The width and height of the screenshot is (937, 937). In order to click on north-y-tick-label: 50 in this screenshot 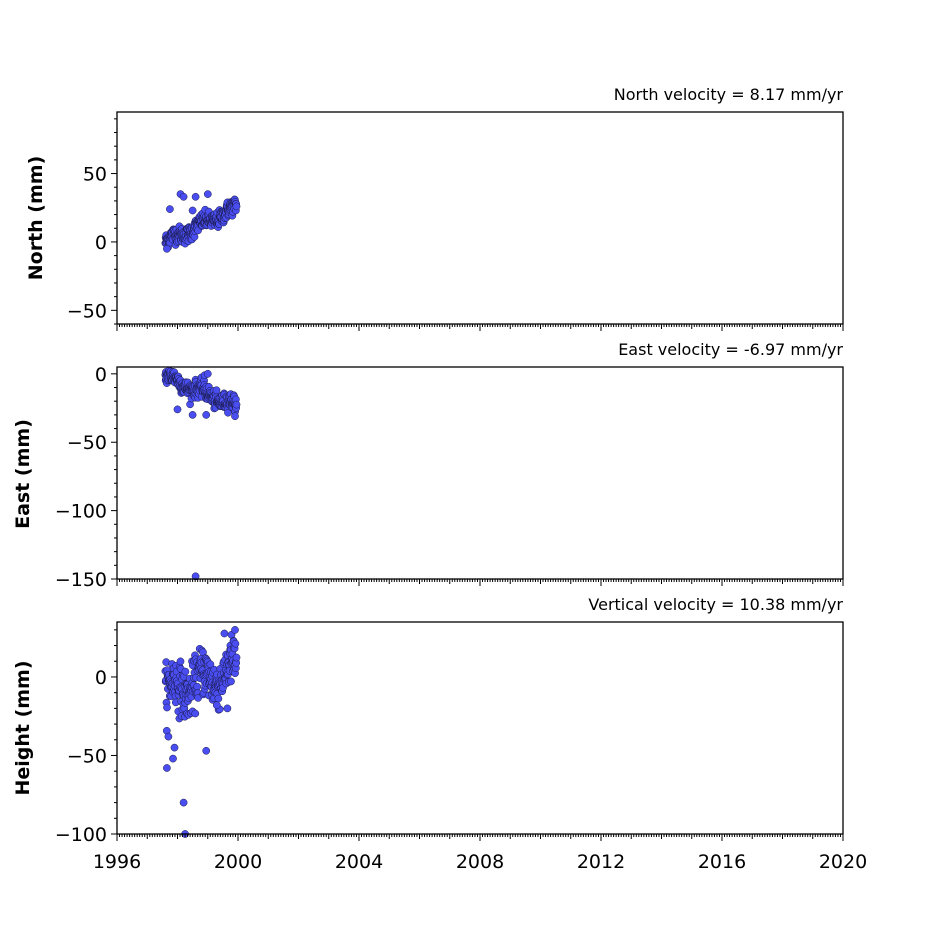, I will do `click(95, 175)`.